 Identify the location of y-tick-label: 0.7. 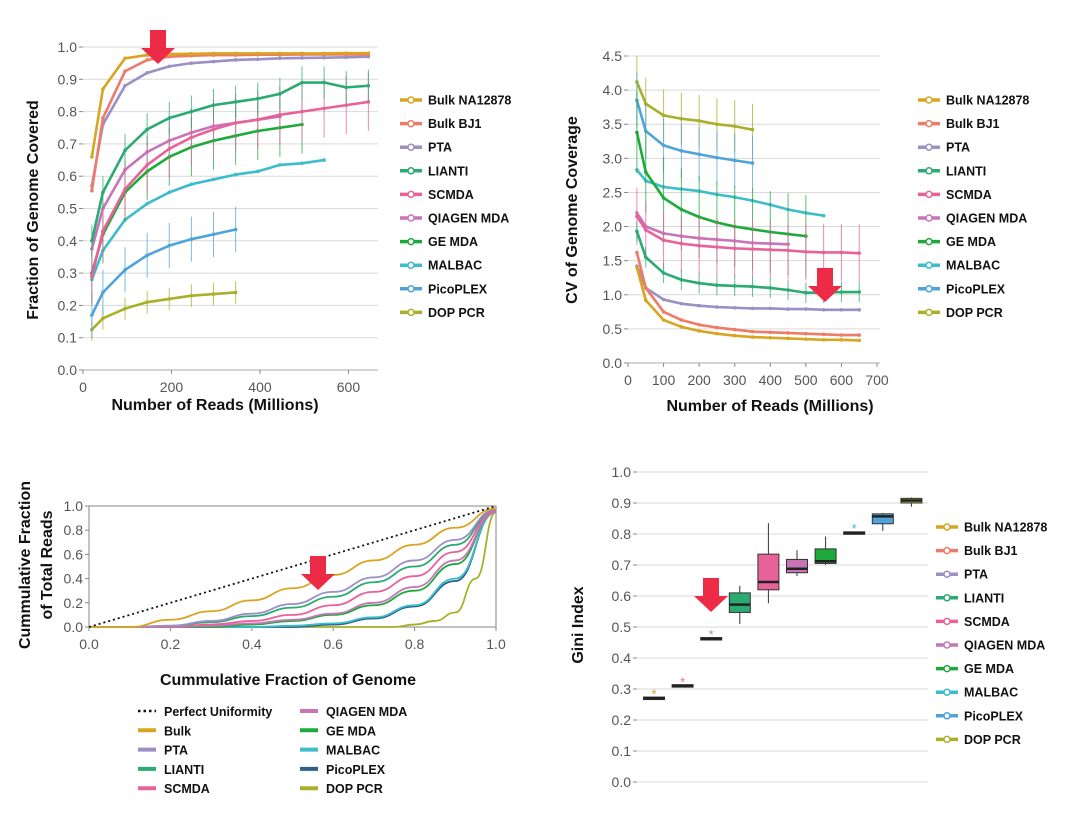
(68, 144).